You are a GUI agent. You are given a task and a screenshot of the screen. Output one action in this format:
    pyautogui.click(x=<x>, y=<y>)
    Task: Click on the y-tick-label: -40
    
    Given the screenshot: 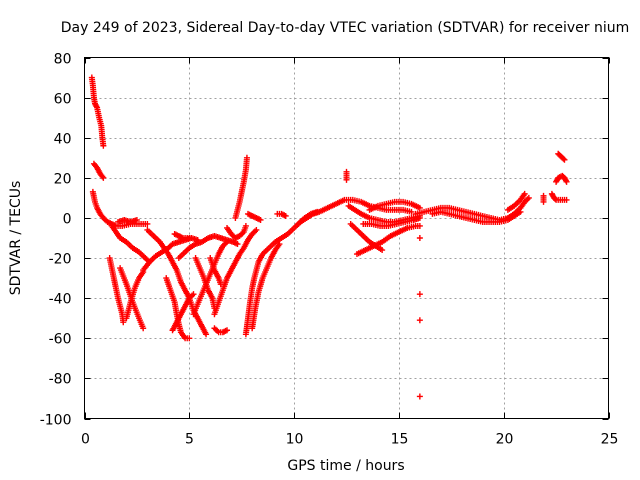 What is the action you would take?
    pyautogui.click(x=60, y=300)
    